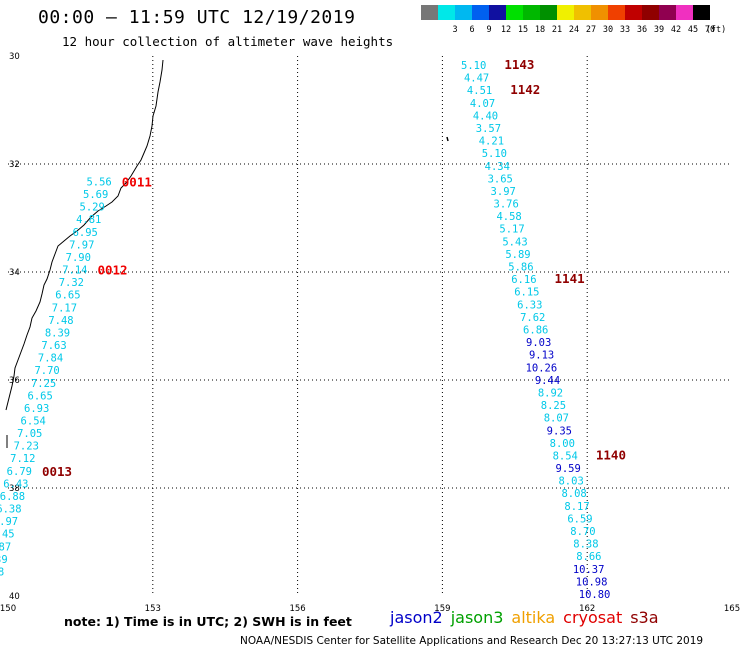 This screenshot has width=740, height=650. Describe the element at coordinates (500, 179) in the screenshot. I see `wave-height-value: 3.65` at that location.